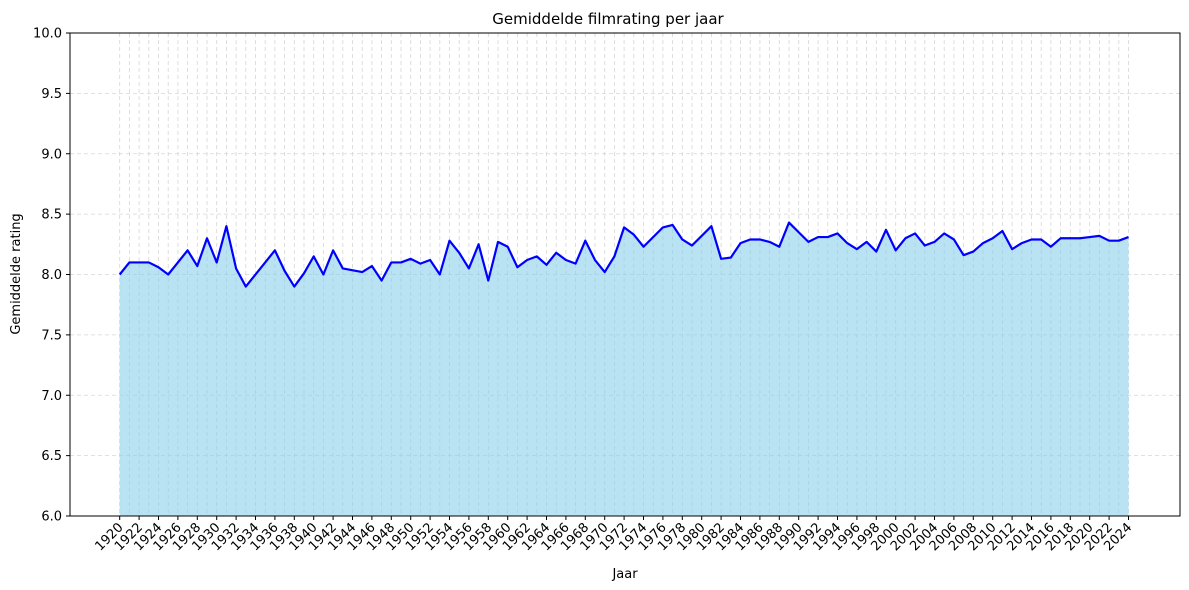  I want to click on y-tick-label: 6.5, so click(51, 456).